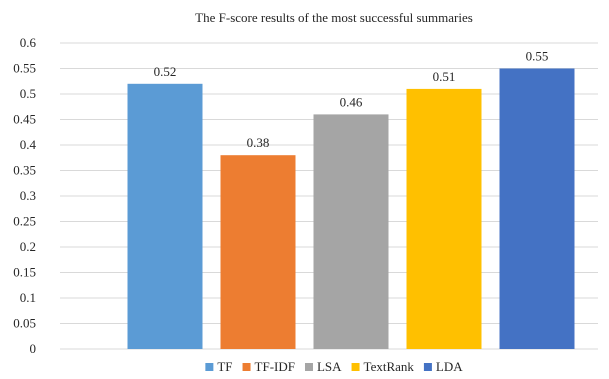  What do you see at coordinates (351, 232) in the screenshot?
I see `bar-lsa` at bounding box center [351, 232].